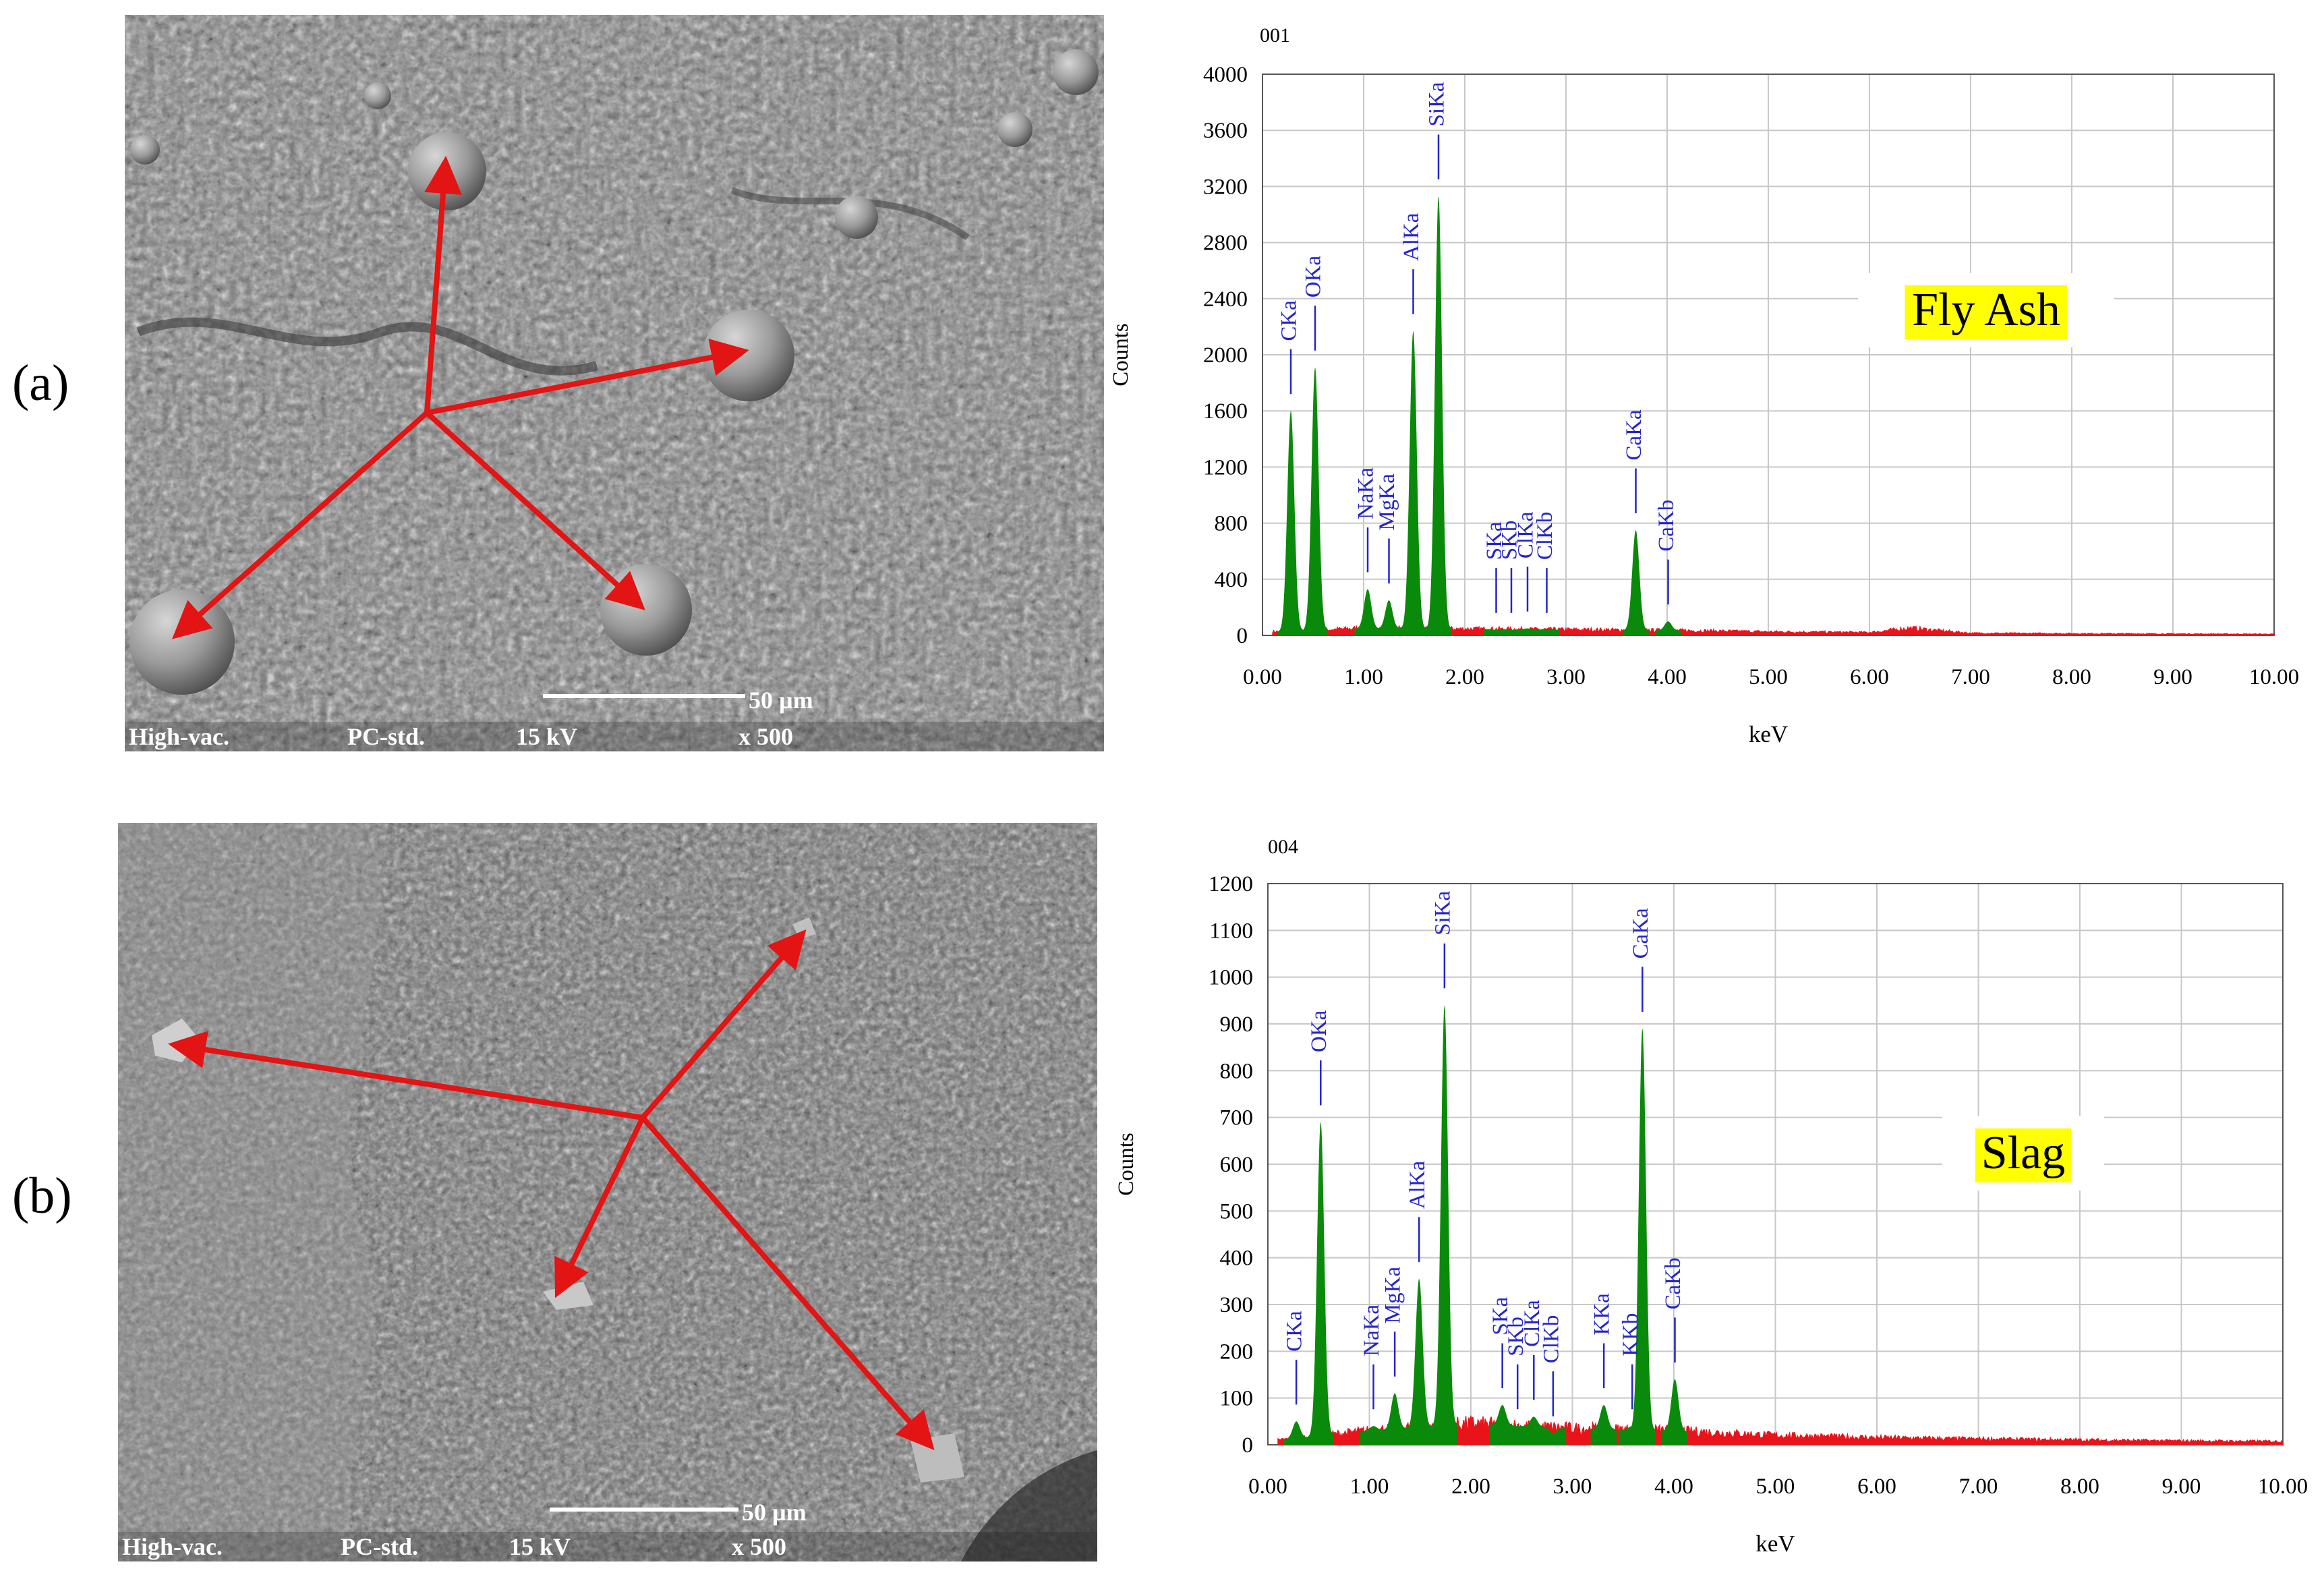 The width and height of the screenshot is (2324, 1577). Describe the element at coordinates (1418, 1185) in the screenshot. I see `peak-label: AlKa` at that location.